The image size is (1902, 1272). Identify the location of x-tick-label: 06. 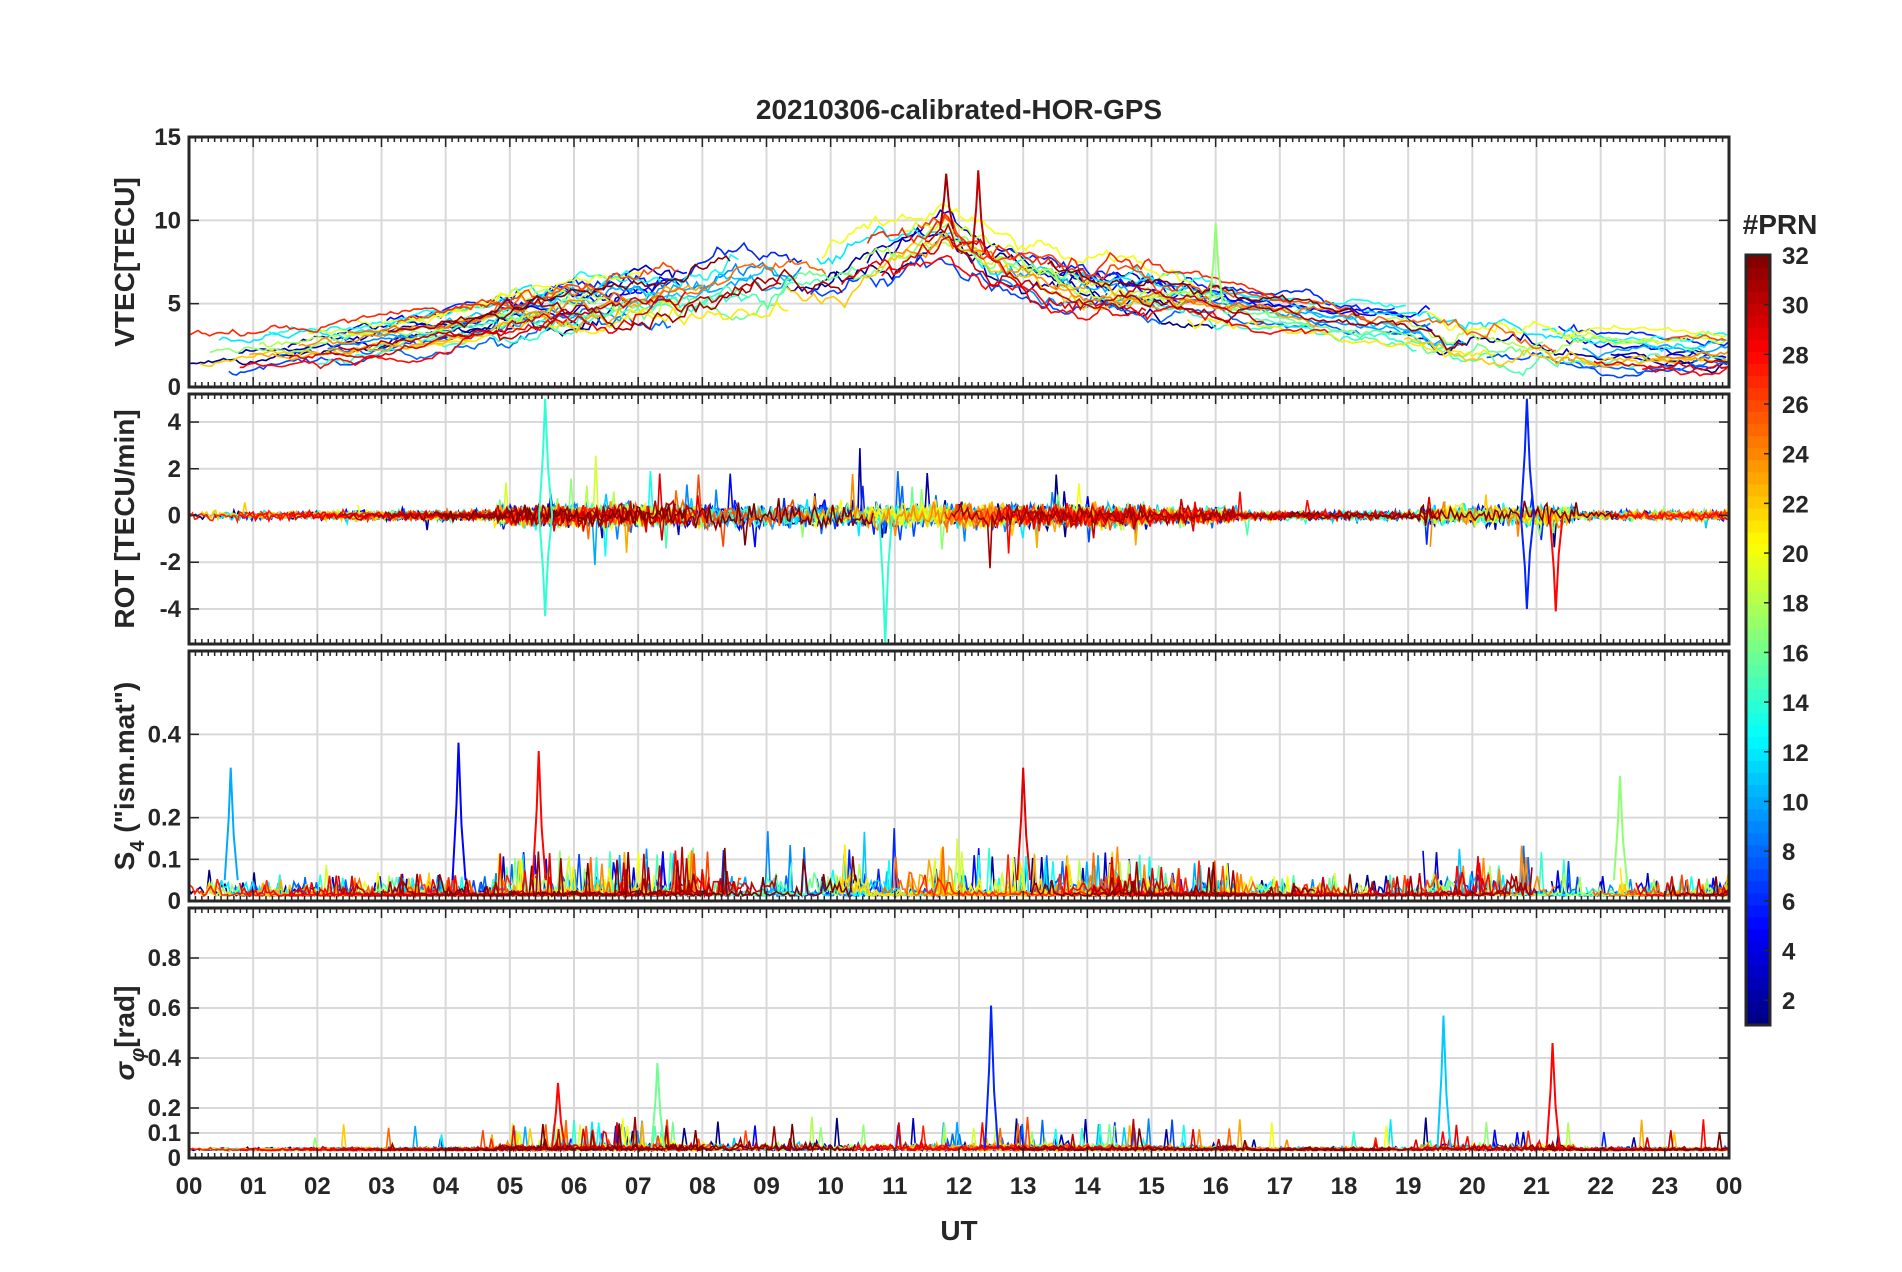
(574, 1186).